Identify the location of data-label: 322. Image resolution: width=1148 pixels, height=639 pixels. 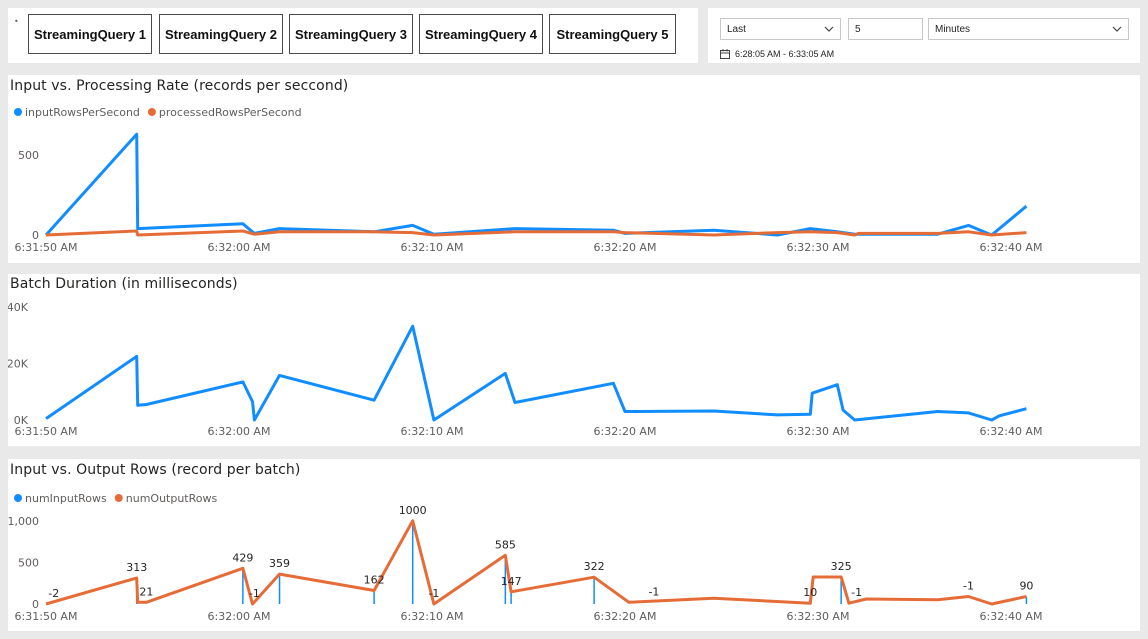
(594, 566).